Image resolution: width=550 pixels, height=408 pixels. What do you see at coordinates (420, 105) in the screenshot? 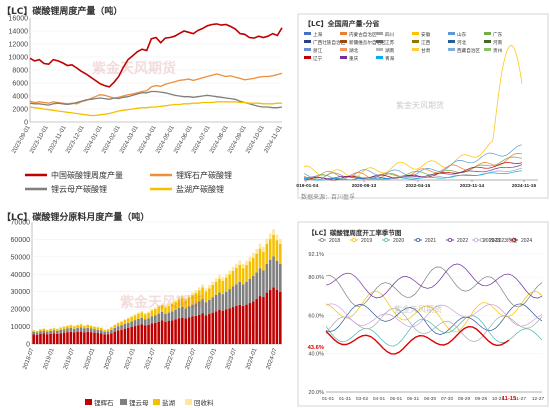
I see `watermark: 紫金天风期货` at bounding box center [420, 105].